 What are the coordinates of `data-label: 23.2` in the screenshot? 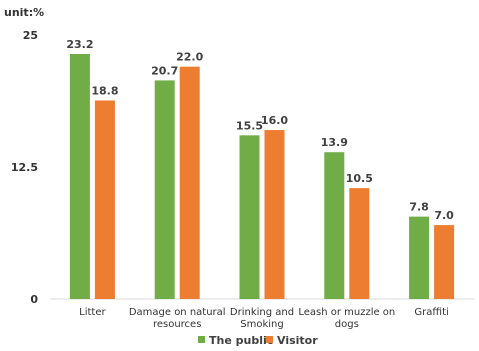 It's located at (79, 44).